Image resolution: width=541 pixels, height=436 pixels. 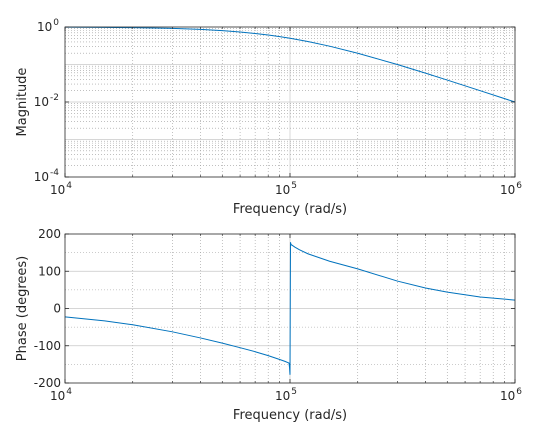 What do you see at coordinates (46, 101) in the screenshot?
I see `y-tick-label: 10⁻²` at bounding box center [46, 101].